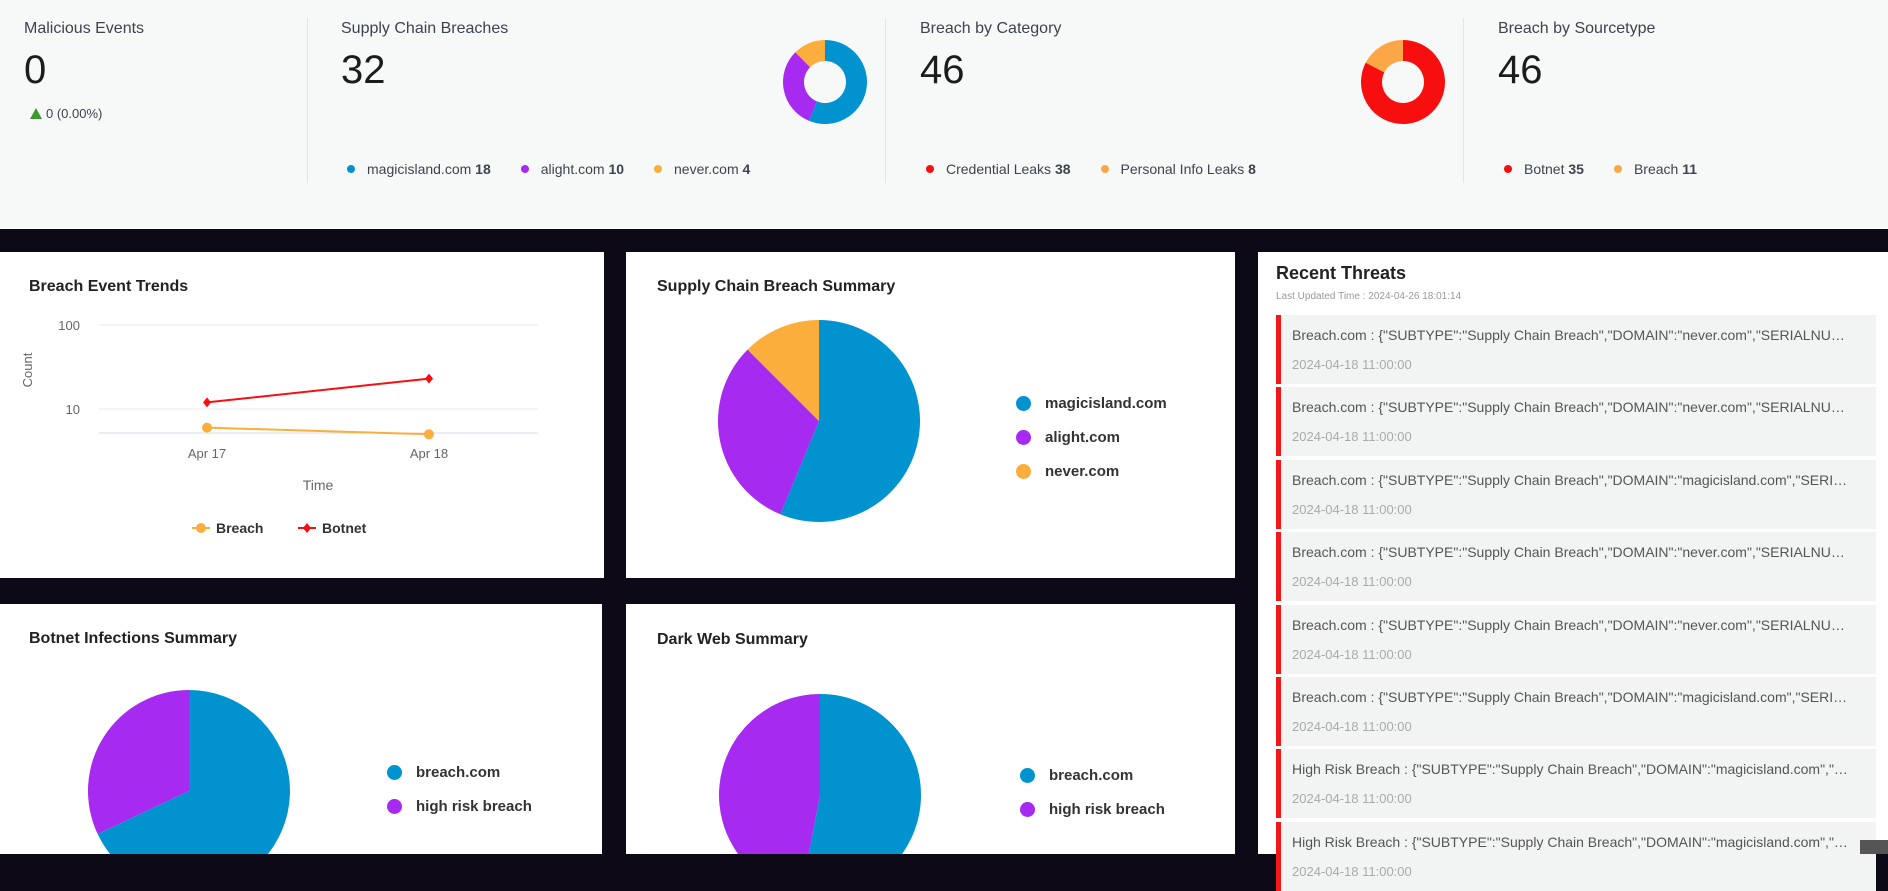  Describe the element at coordinates (133, 638) in the screenshot. I see `chart-title: Botnet Infections Summary` at that location.